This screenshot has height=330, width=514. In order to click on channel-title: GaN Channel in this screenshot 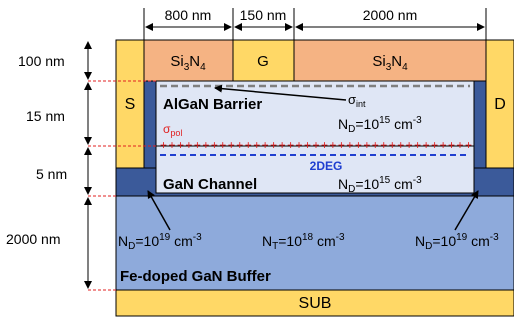, I will do `click(210, 184)`.